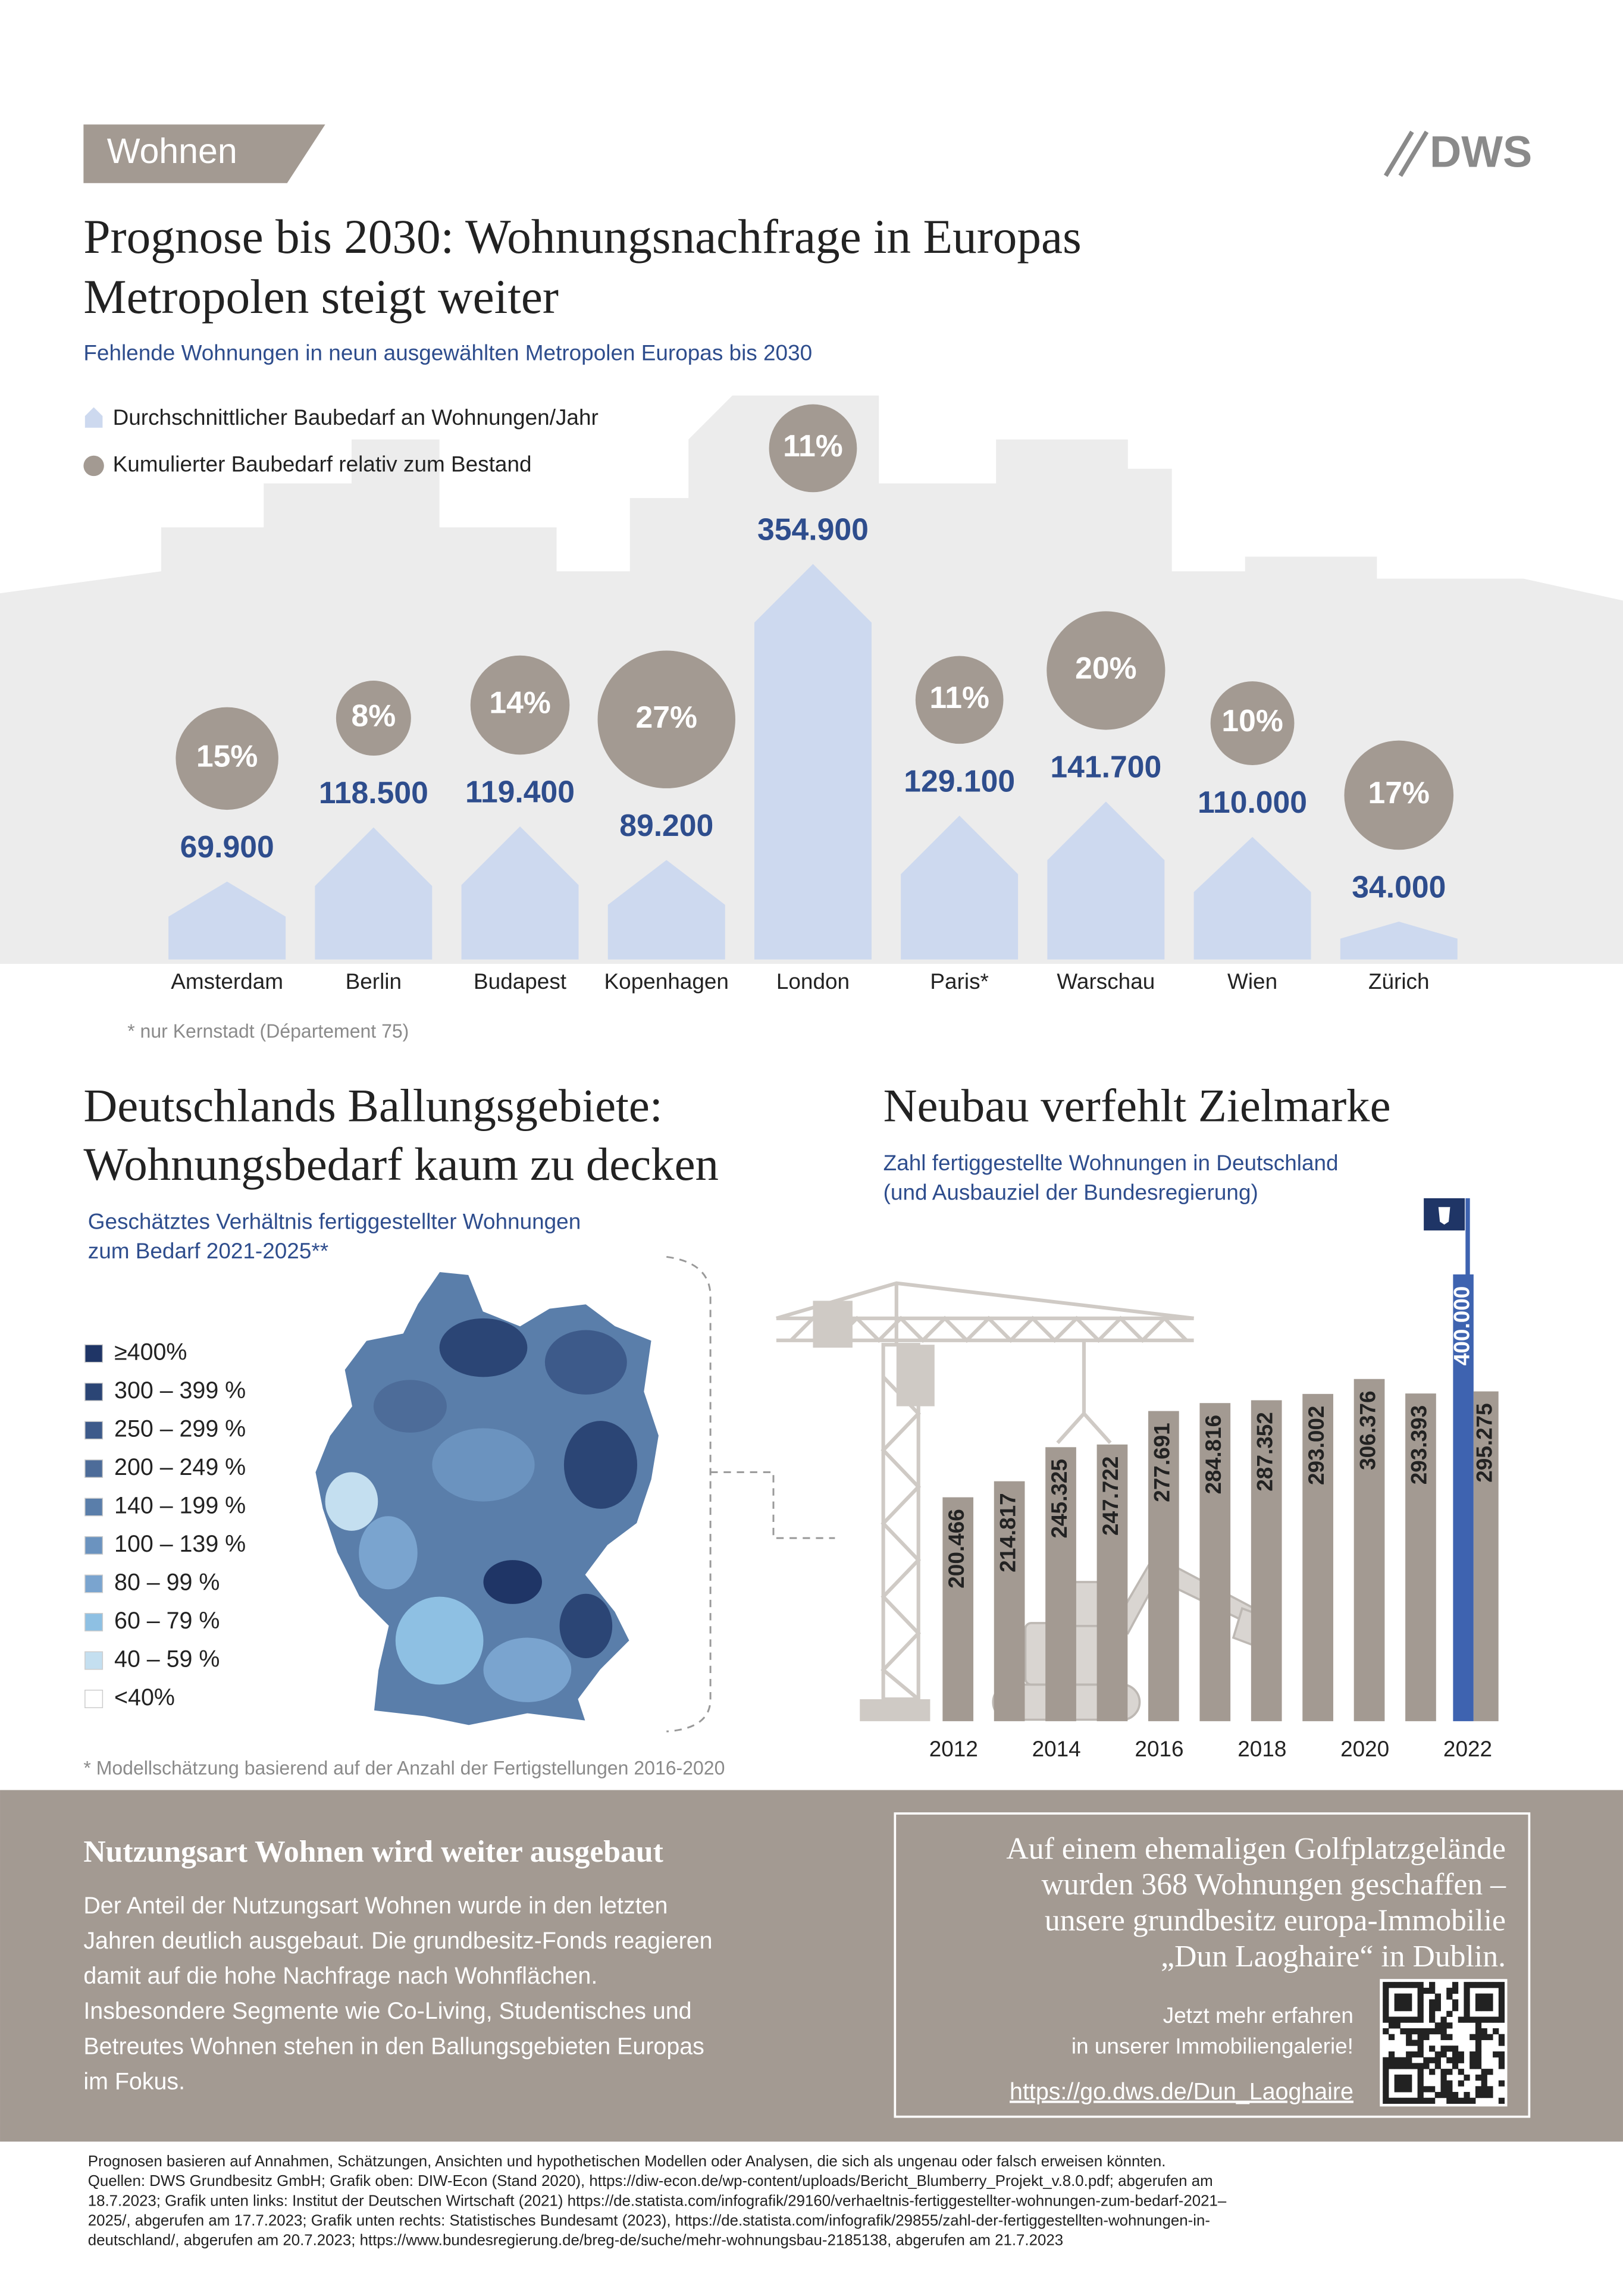 Image resolution: width=1623 pixels, height=2296 pixels. Describe the element at coordinates (1485, 1442) in the screenshot. I see `value-label: 295.275` at that location.